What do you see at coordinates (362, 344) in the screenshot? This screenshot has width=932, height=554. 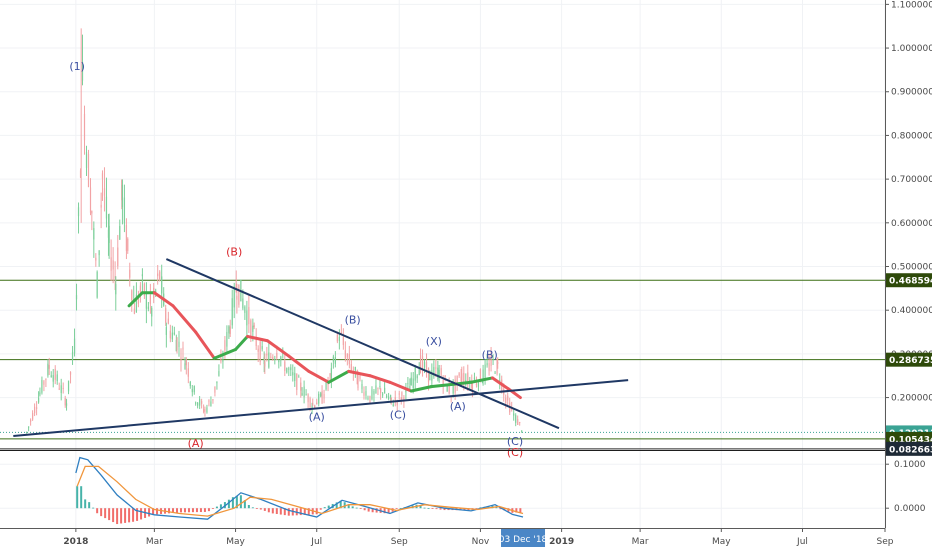 I see `trendline-upper` at bounding box center [362, 344].